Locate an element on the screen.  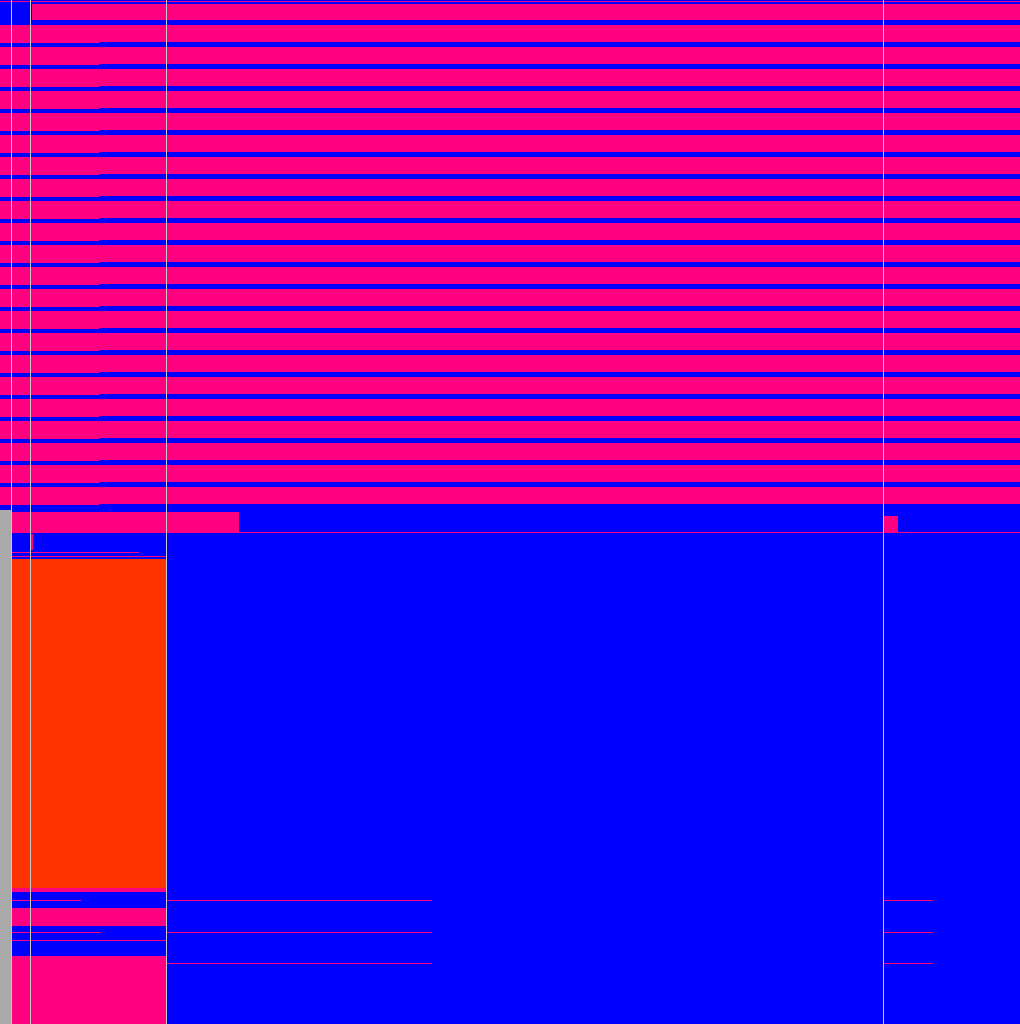
panel-image is located at coordinates (88, 723).